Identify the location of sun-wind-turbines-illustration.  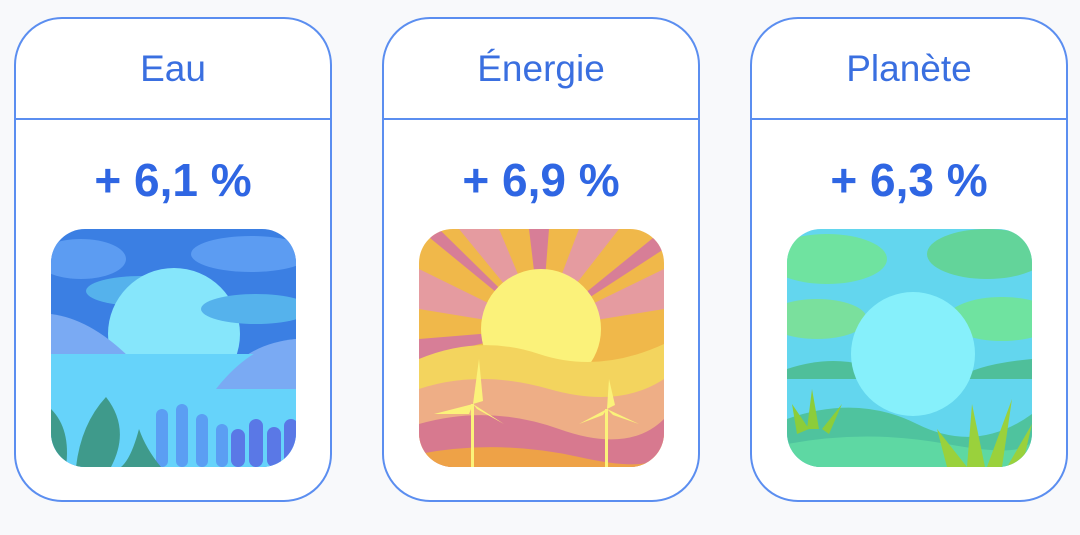
(541, 348).